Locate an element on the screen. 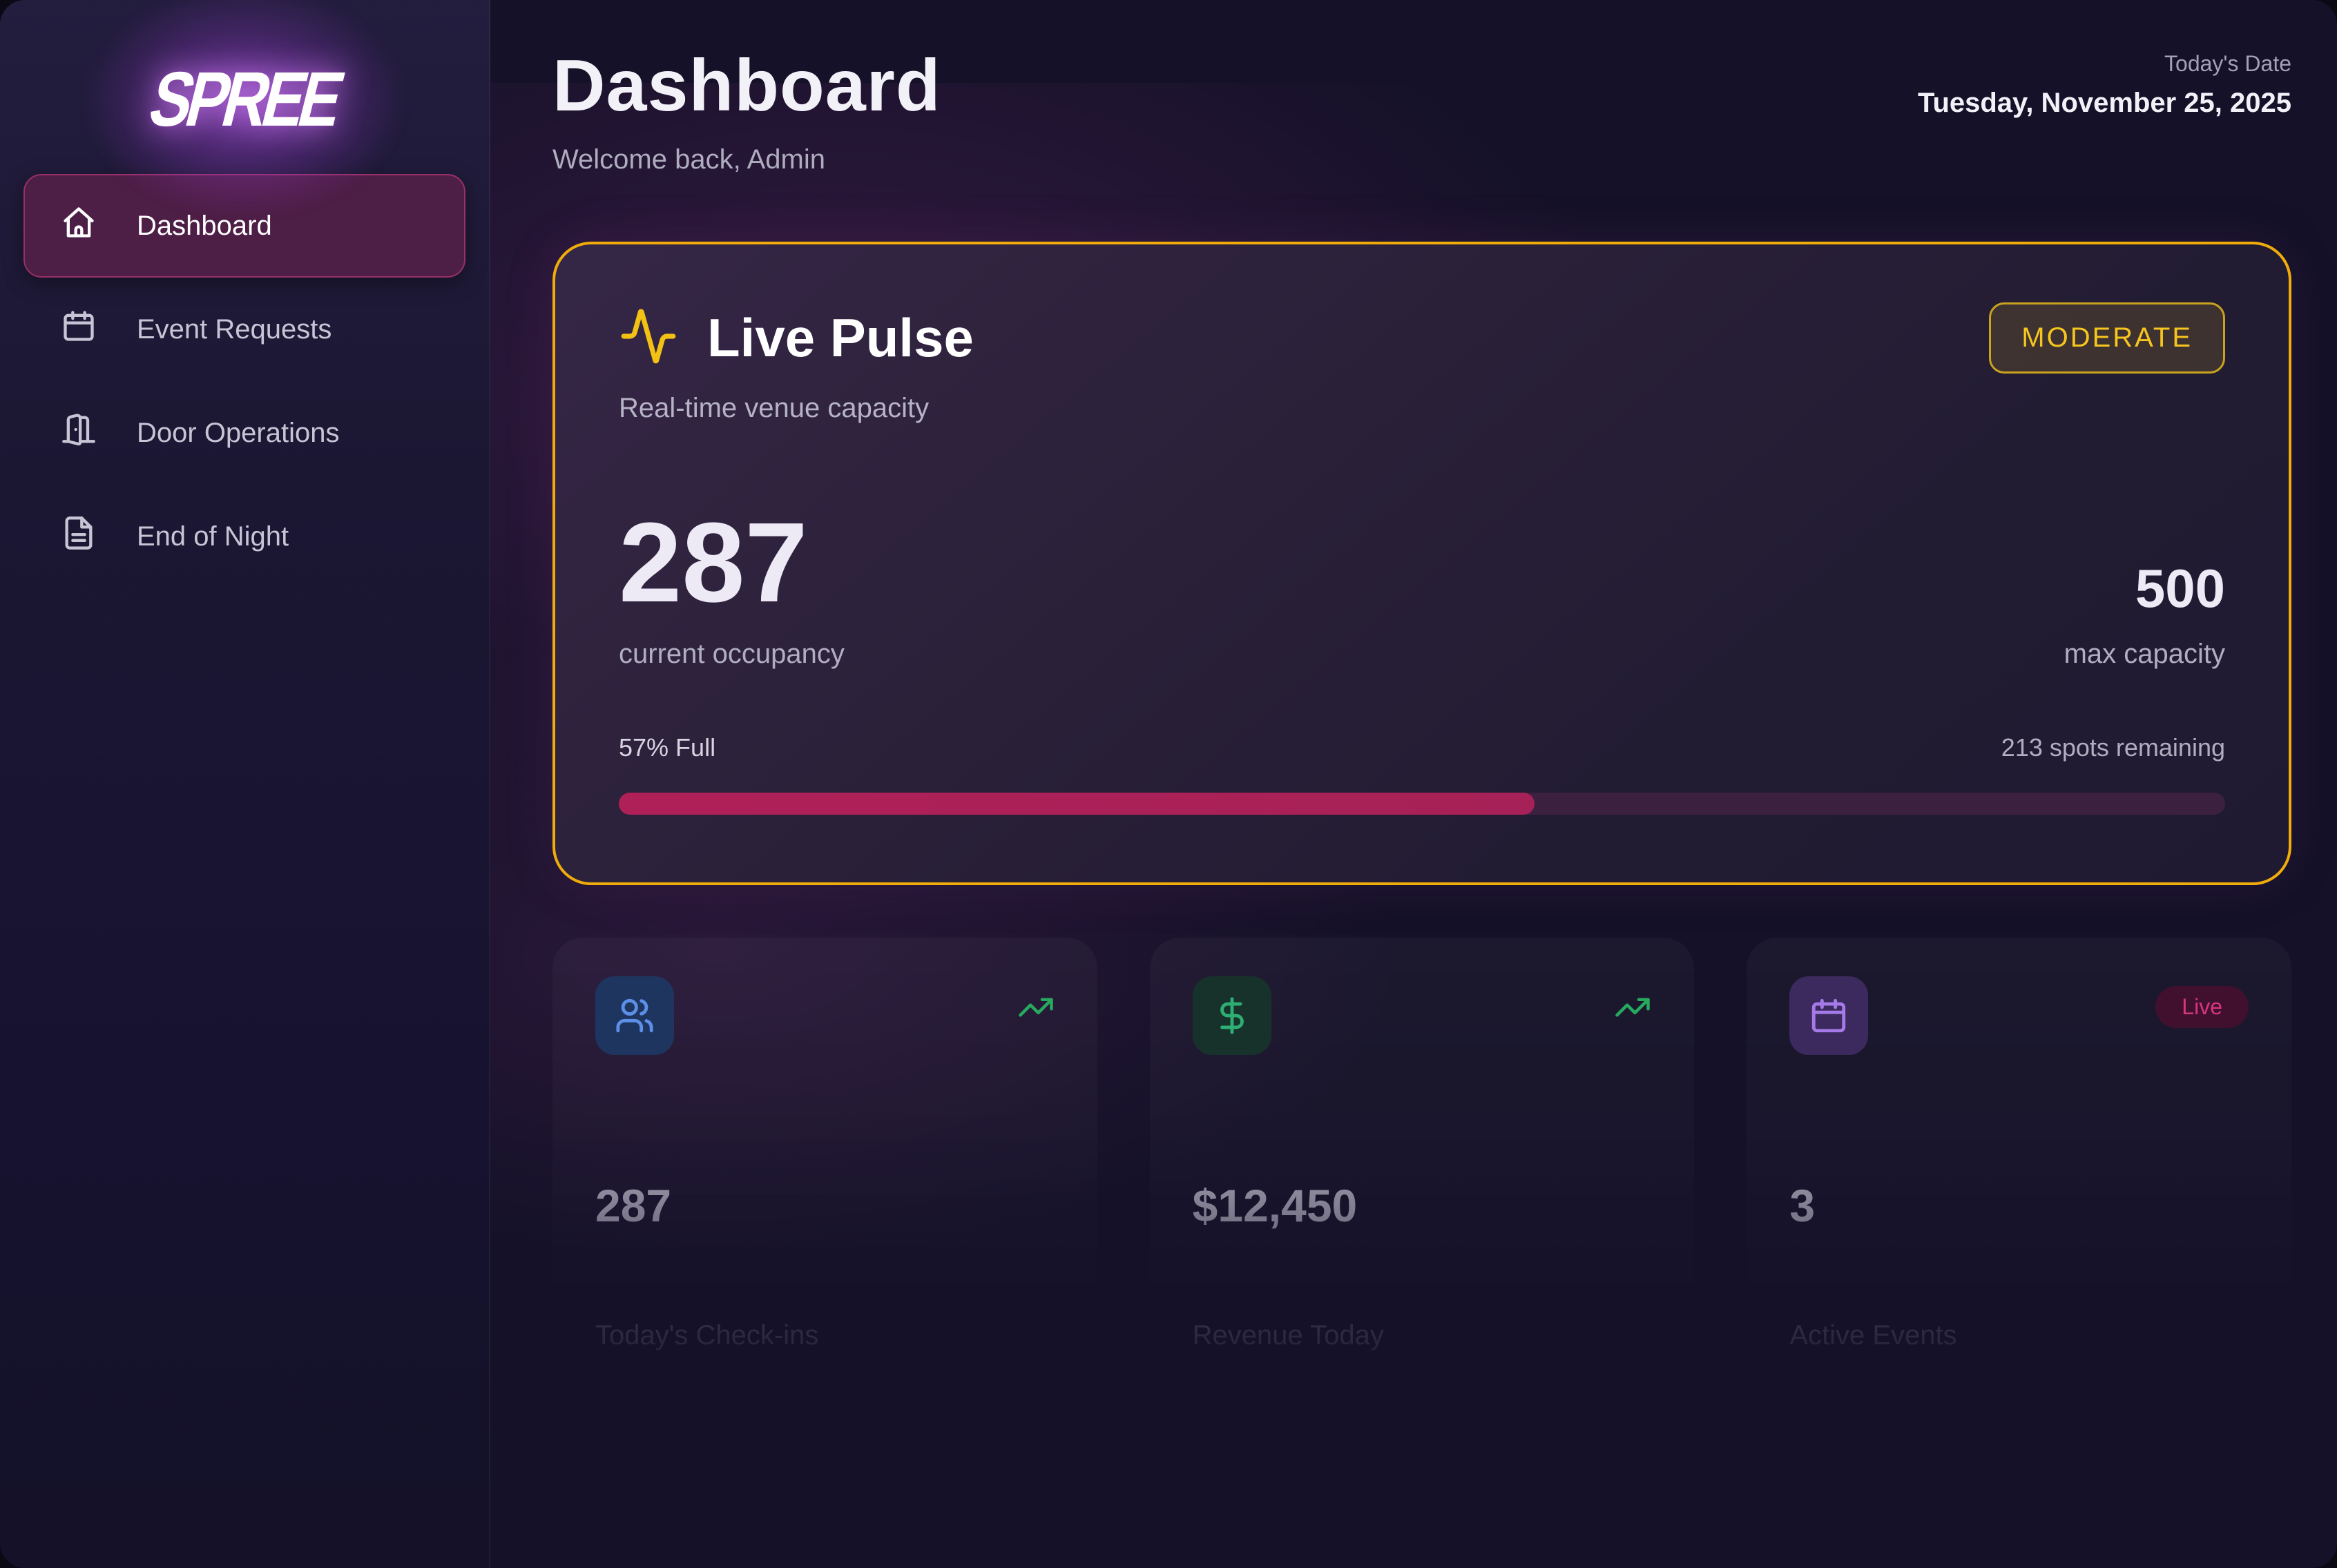 This screenshot has height=1568, width=2337. capacity-status-row: 57% Full 213 spots remaining is located at coordinates (1422, 747).